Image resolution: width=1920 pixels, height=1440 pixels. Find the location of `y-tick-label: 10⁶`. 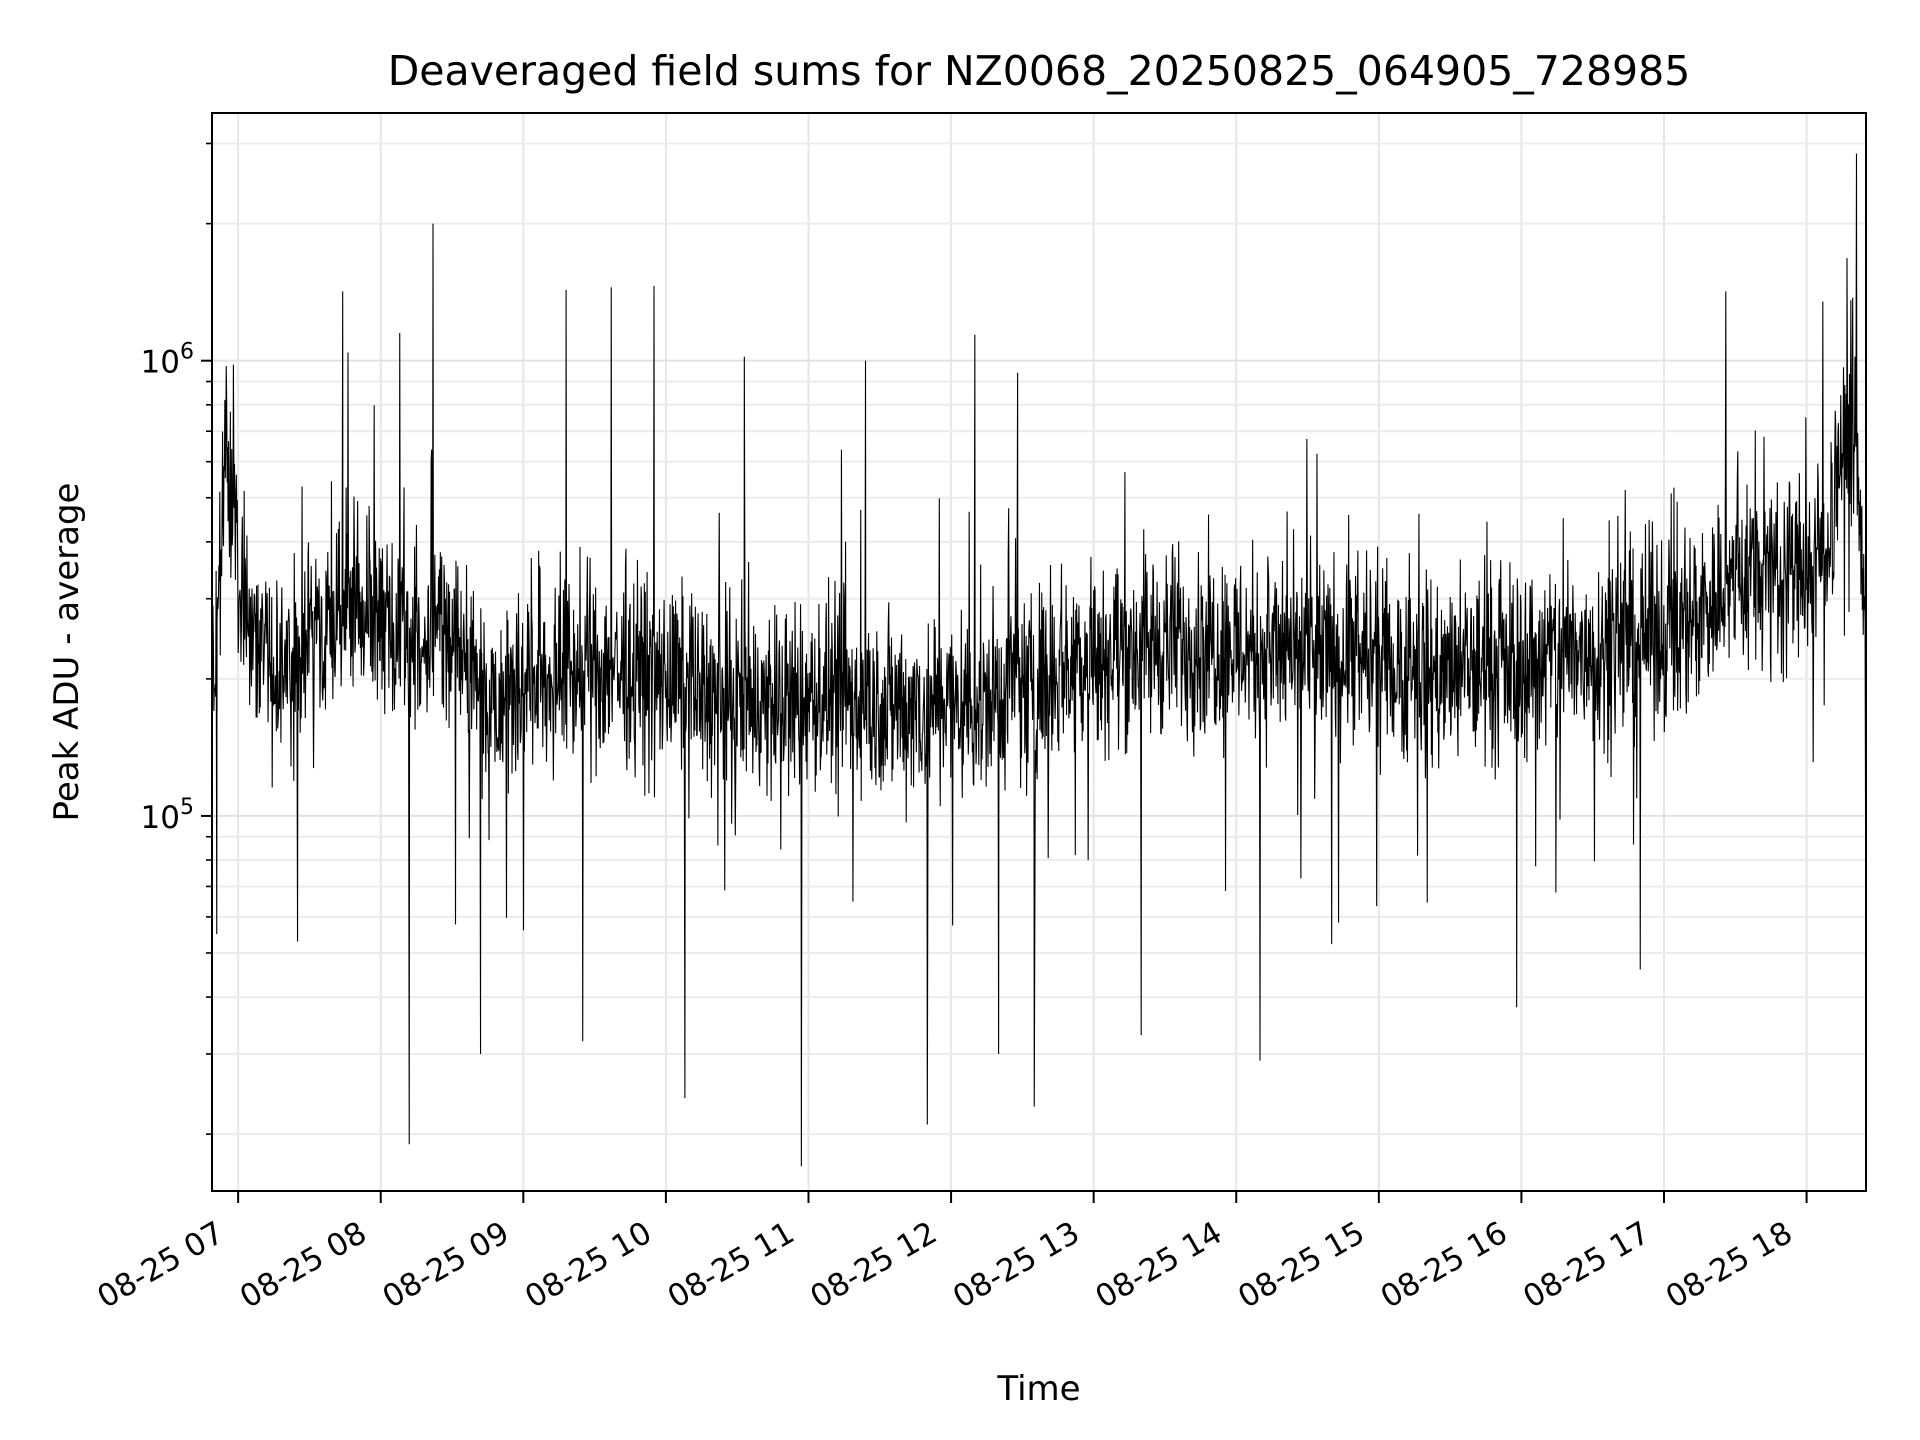

y-tick-label: 10⁶ is located at coordinates (167, 360).